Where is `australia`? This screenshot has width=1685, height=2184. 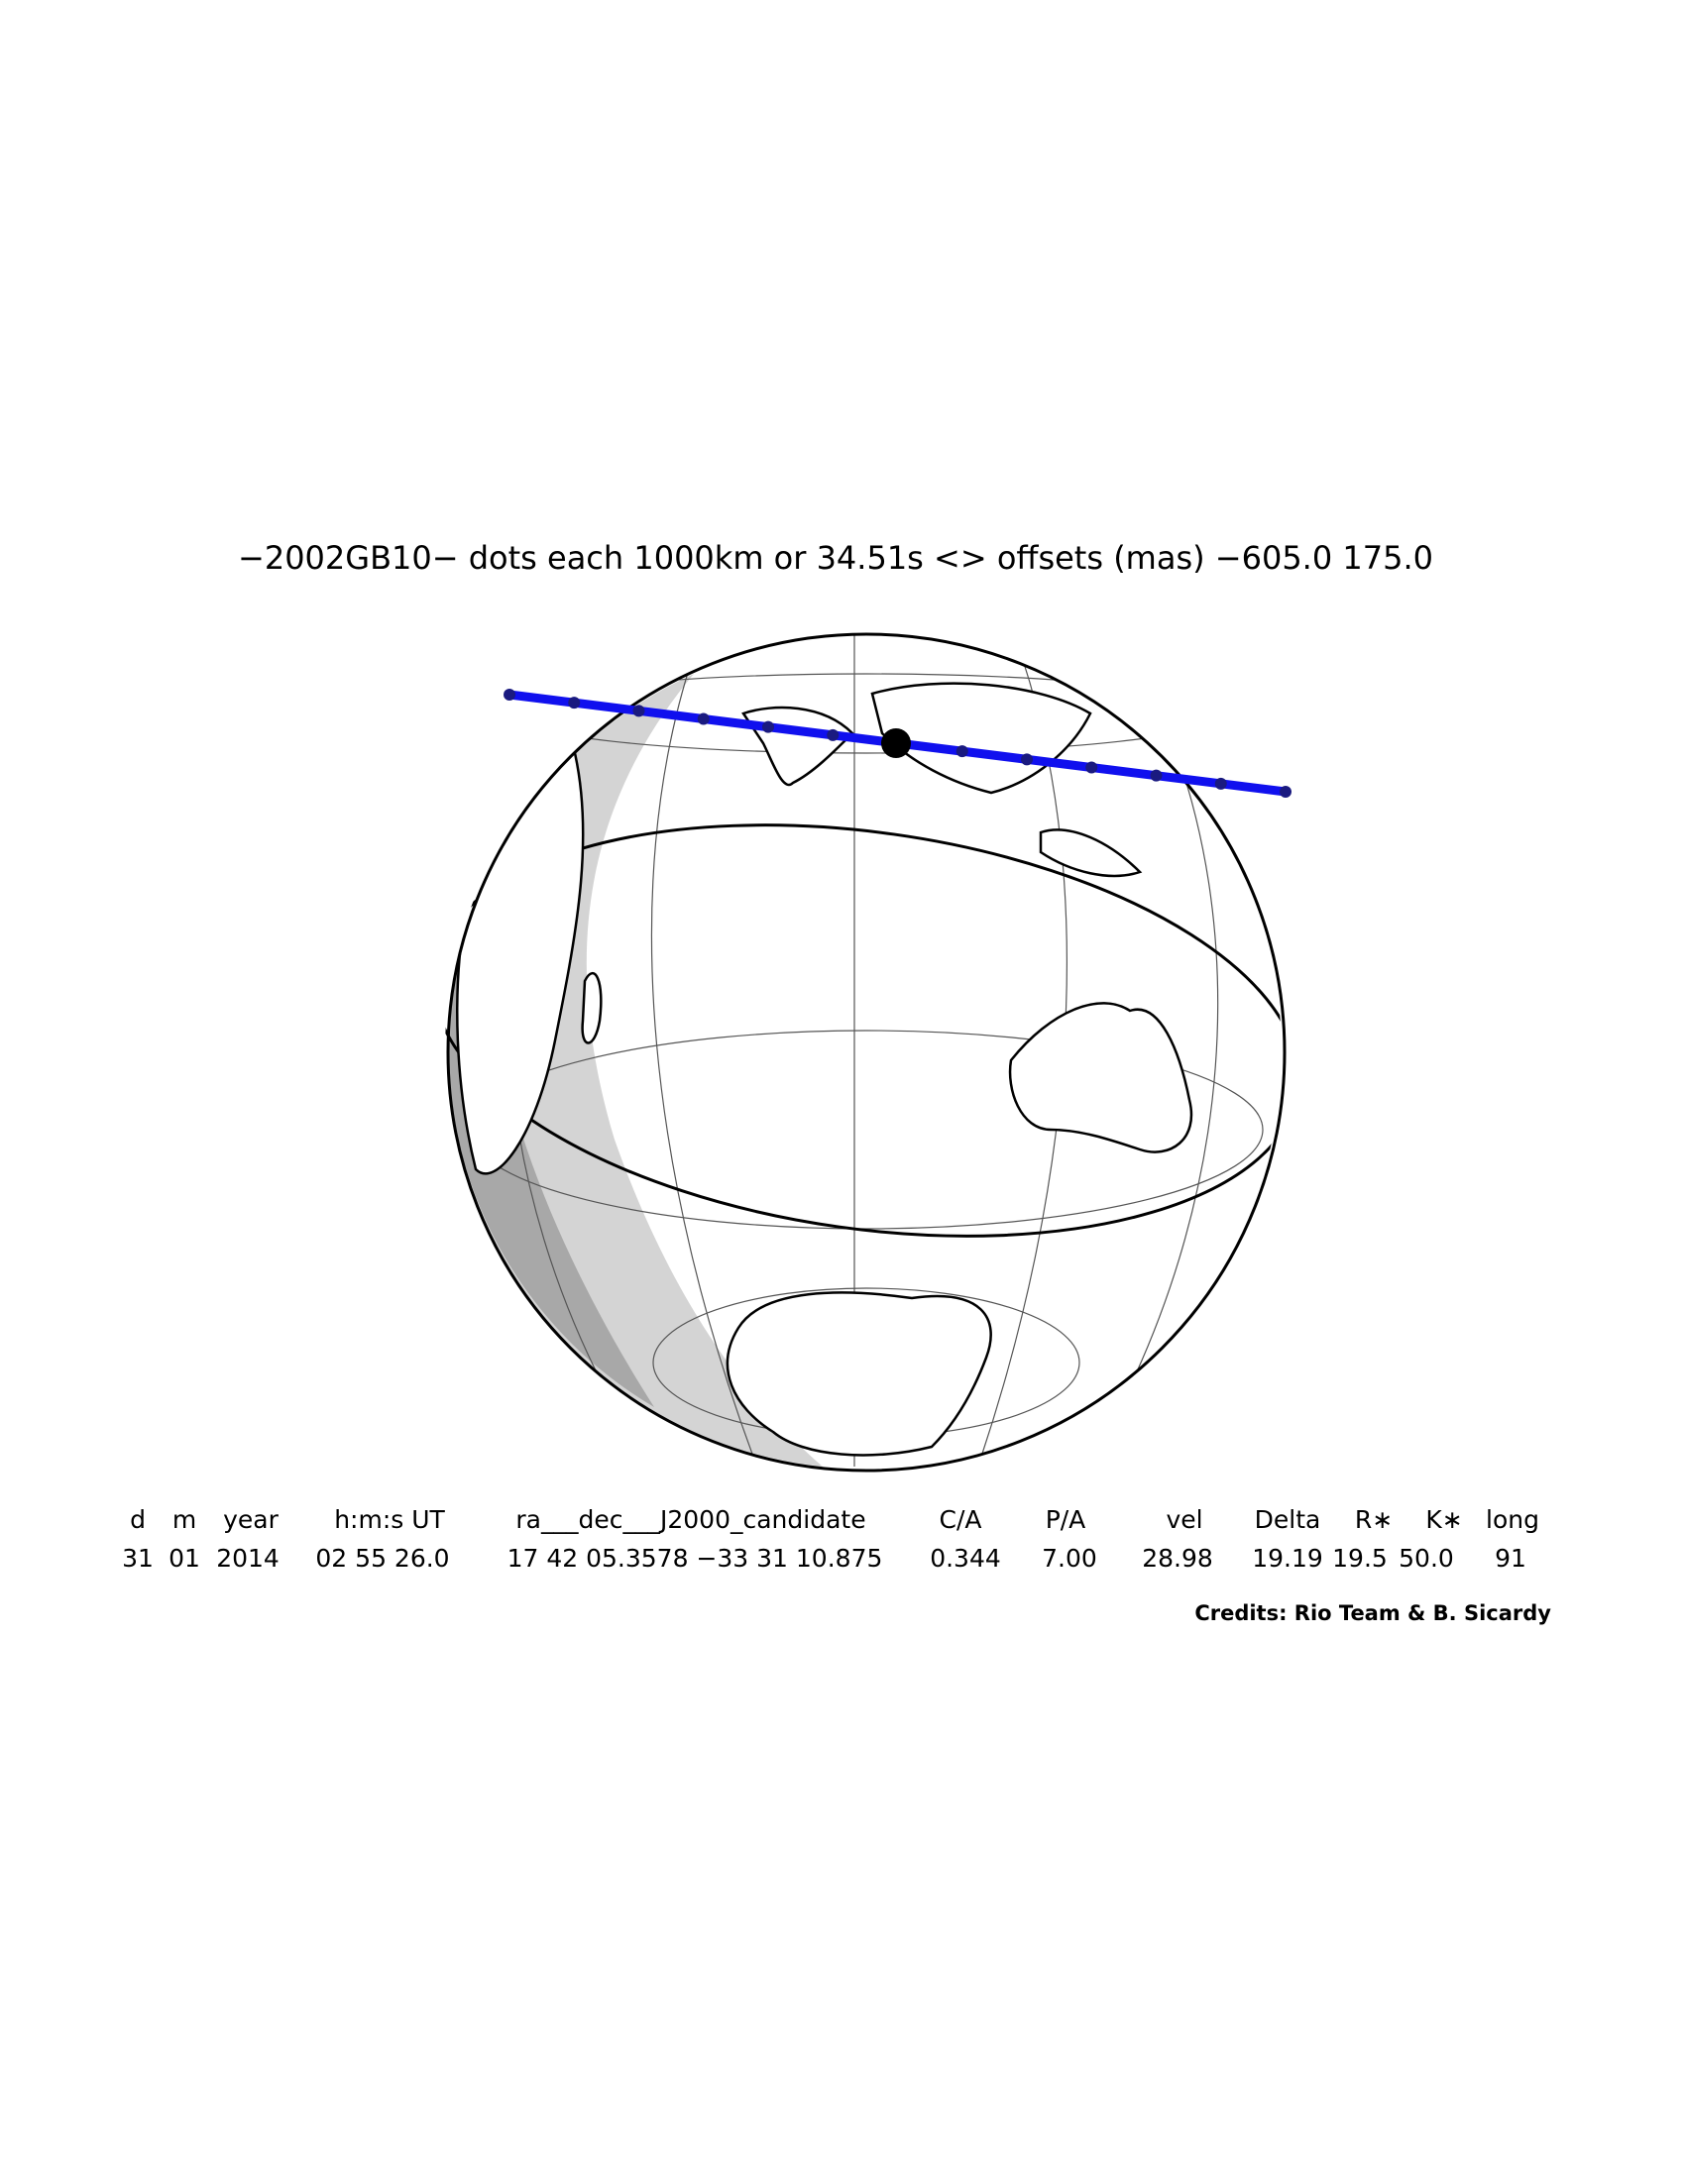 australia is located at coordinates (1100, 1077).